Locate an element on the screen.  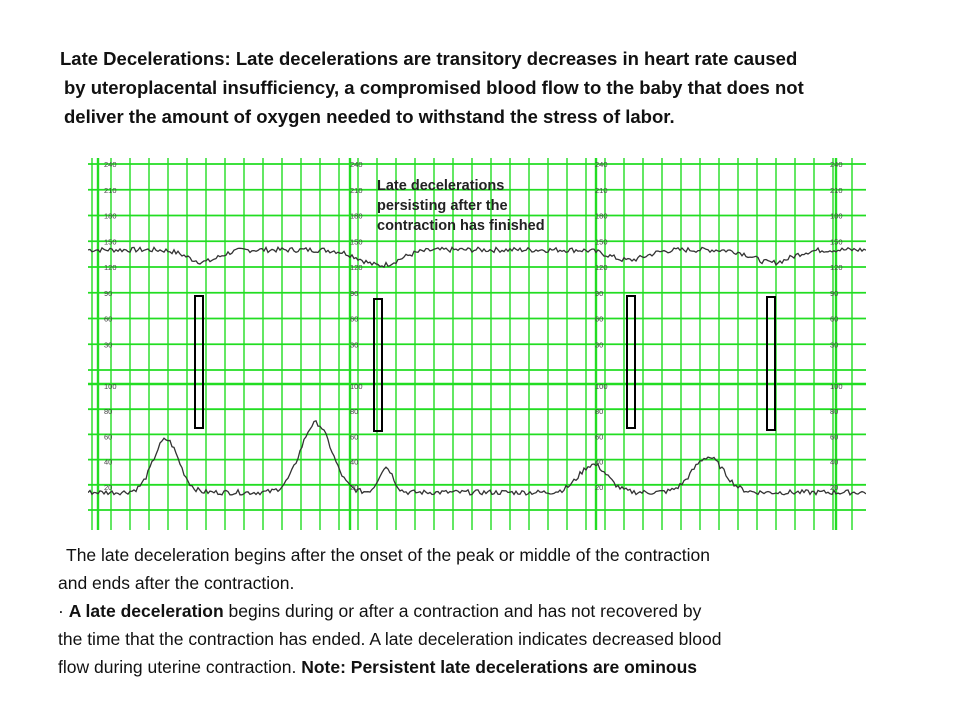
heading-term: Late Decelerations is located at coordinates (142, 58).